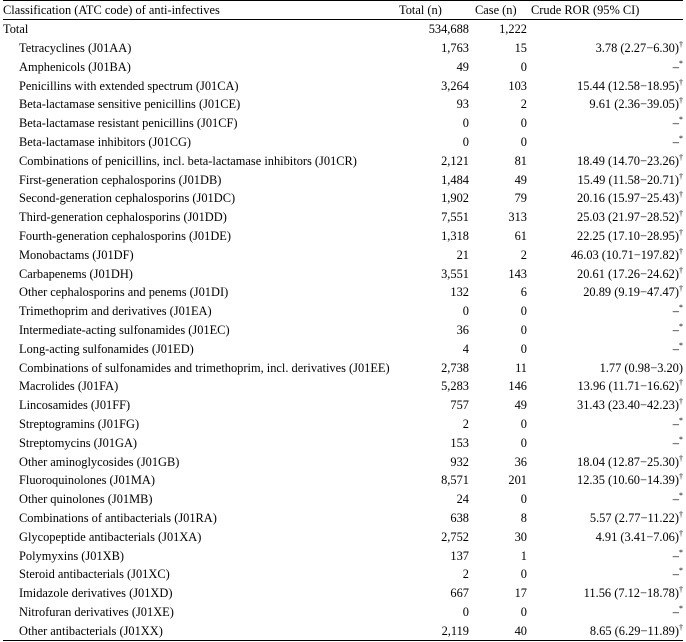  I want to click on row-case: 15, so click(520, 48).